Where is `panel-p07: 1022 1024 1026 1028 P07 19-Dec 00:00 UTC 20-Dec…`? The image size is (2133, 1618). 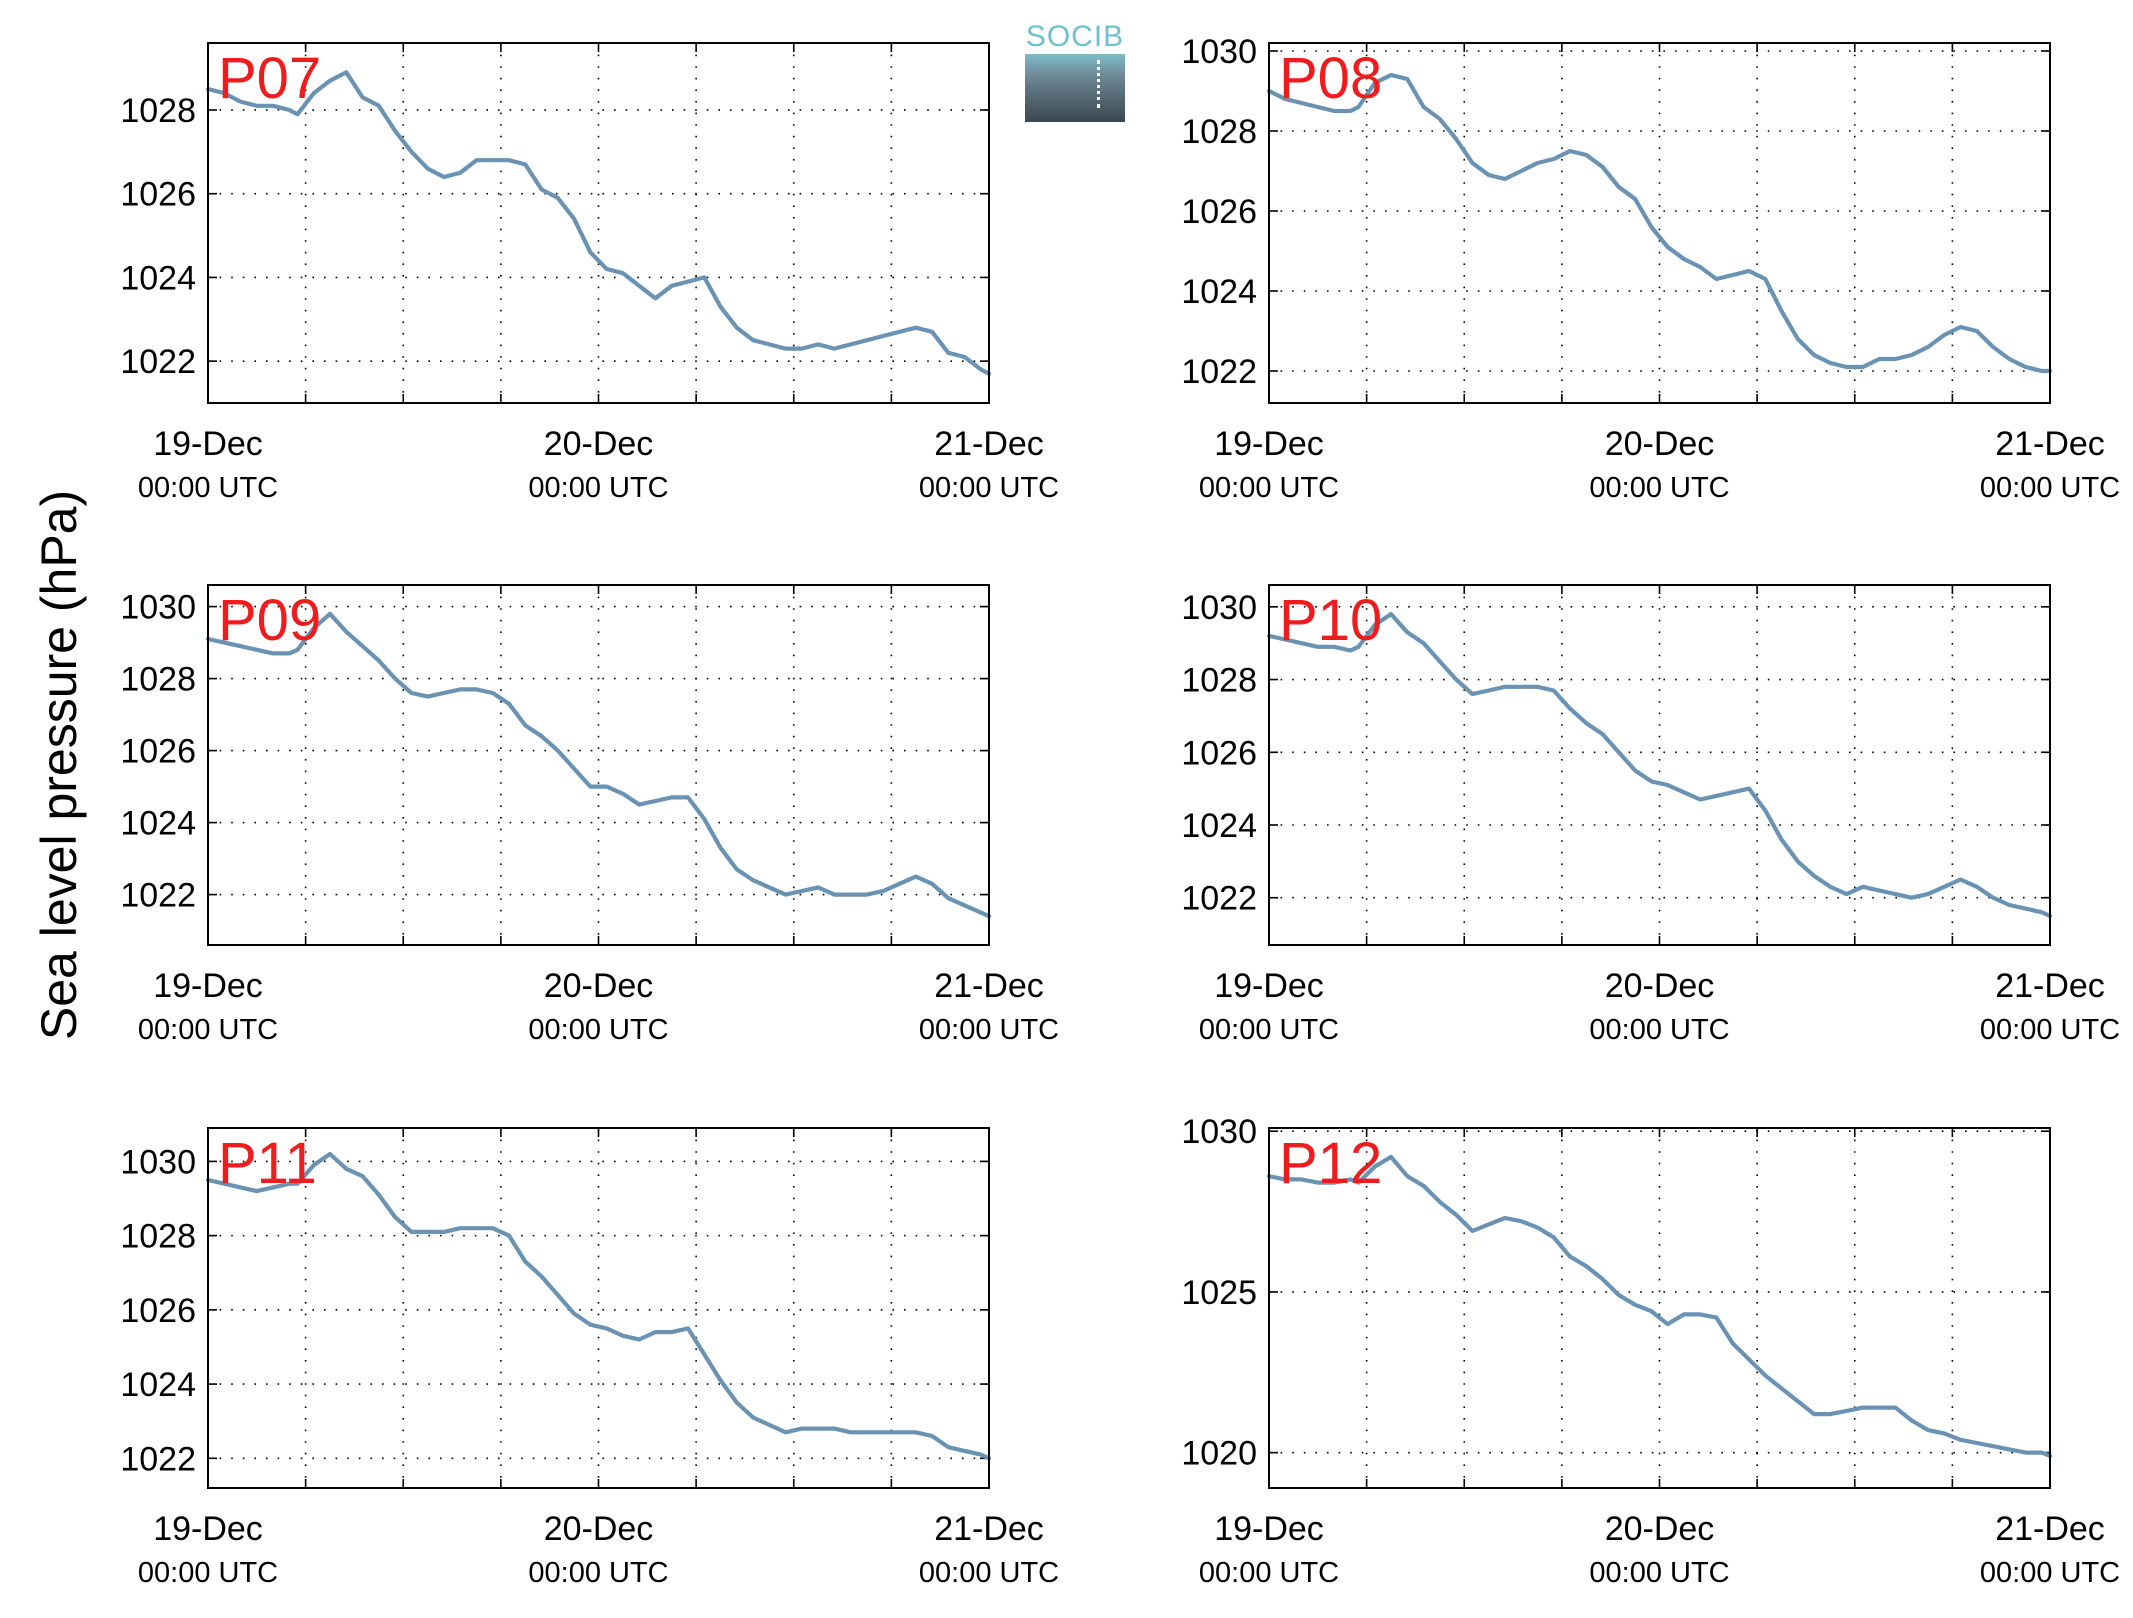
panel-p07: 1022 1024 1026 1028 P07 19-Dec 00:00 UTC 20-Dec… is located at coordinates (589, 273).